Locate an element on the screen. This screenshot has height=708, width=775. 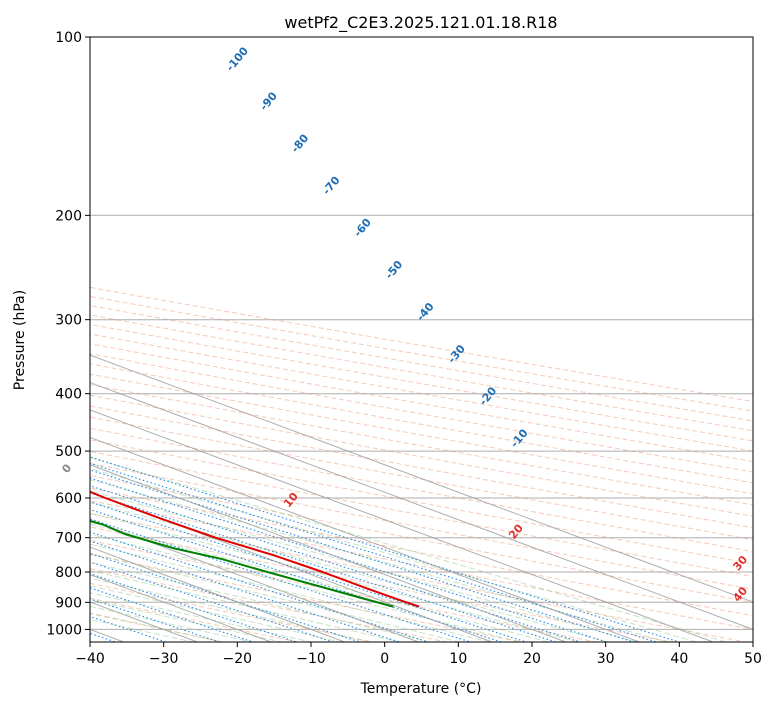
y-tick-label: 100 is located at coordinates (68, 38).